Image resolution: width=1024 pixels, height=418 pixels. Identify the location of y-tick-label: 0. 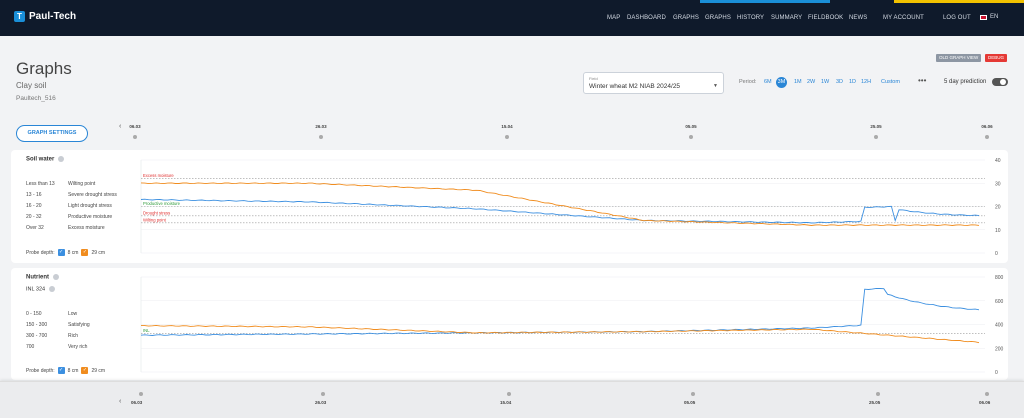
(996, 373).